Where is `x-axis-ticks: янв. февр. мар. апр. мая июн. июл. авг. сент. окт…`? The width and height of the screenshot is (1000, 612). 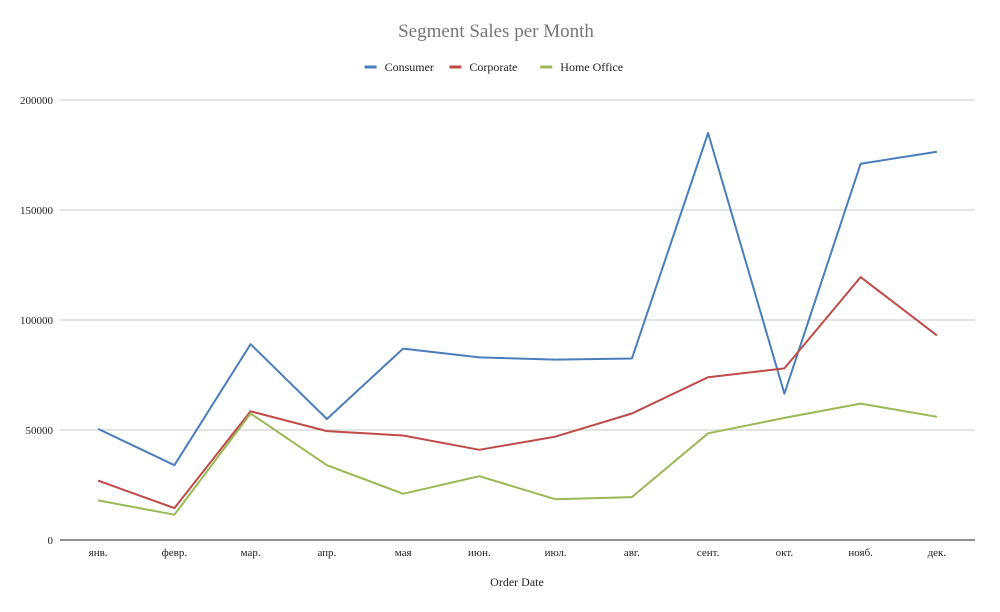 x-axis-ticks: янв. февр. мар. апр. мая июн. июл. авг. сент. окт… is located at coordinates (518, 553).